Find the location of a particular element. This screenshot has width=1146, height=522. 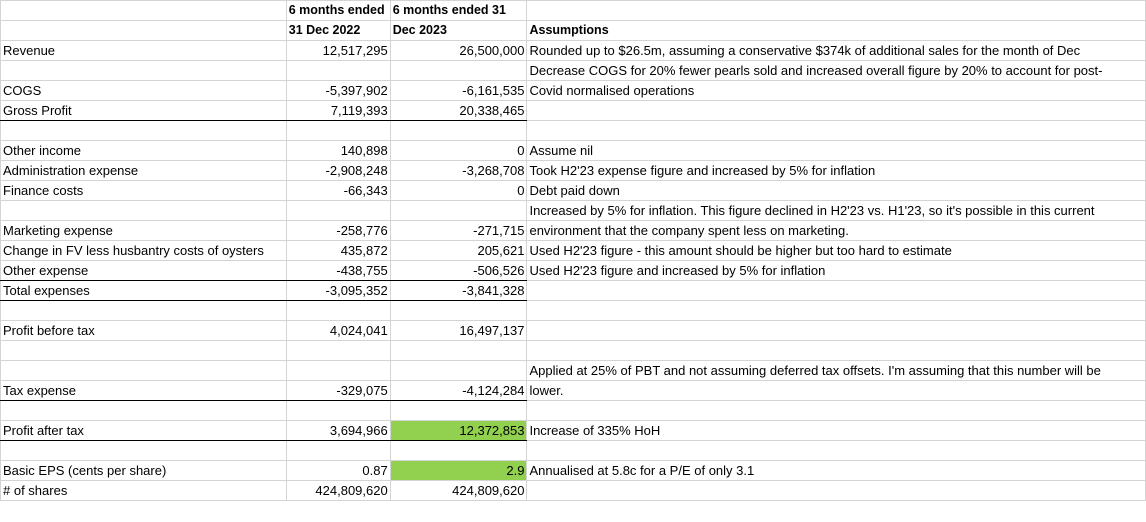

row-label: Profit after tax is located at coordinates (143, 430).